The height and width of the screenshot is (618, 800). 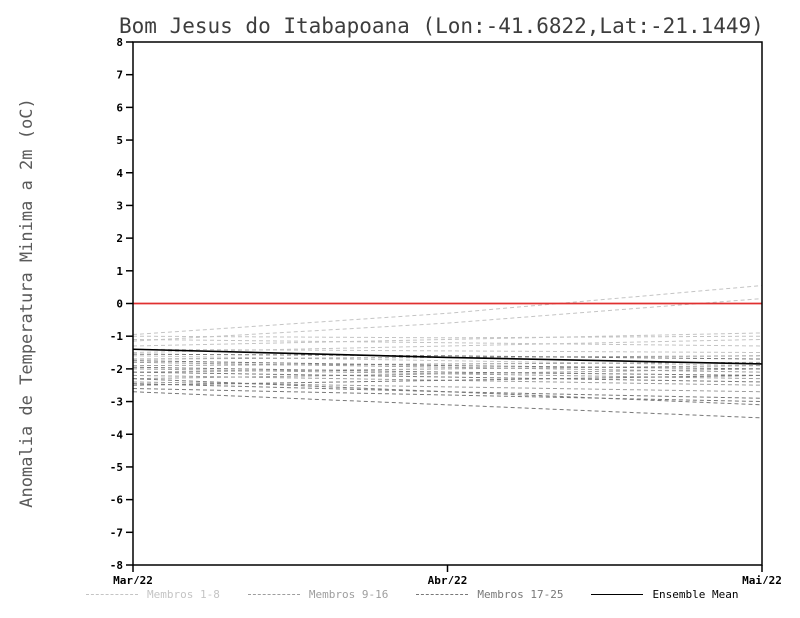 What do you see at coordinates (447, 356) in the screenshot?
I see `ensemble-mean-line` at bounding box center [447, 356].